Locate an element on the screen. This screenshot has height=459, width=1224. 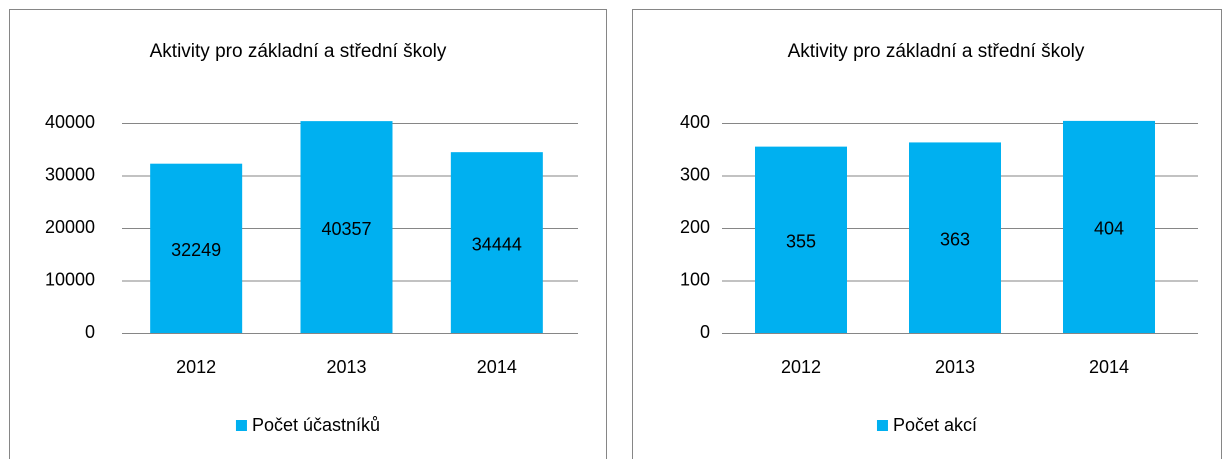
y-tick-label: 400 is located at coordinates (695, 122).